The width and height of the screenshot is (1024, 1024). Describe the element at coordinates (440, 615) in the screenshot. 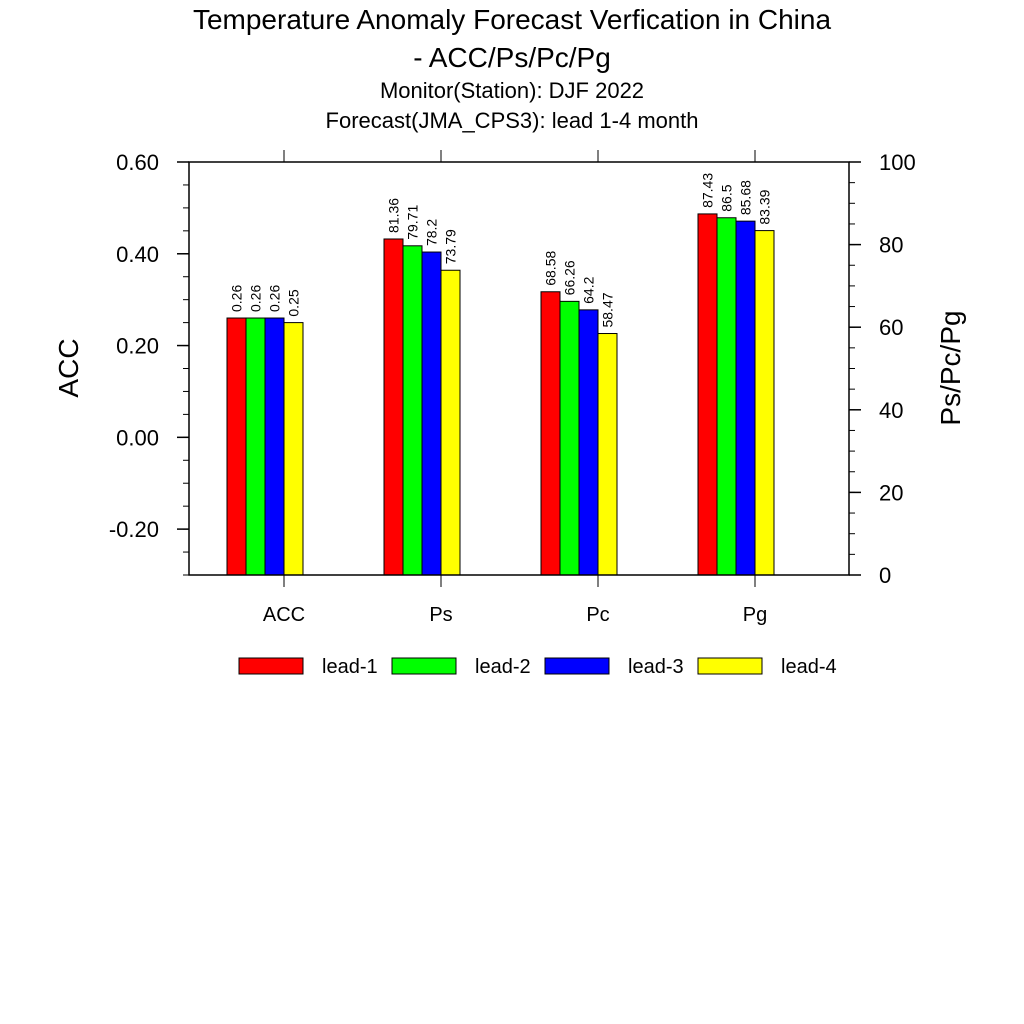

I see `x-tick-label: Ps` at that location.